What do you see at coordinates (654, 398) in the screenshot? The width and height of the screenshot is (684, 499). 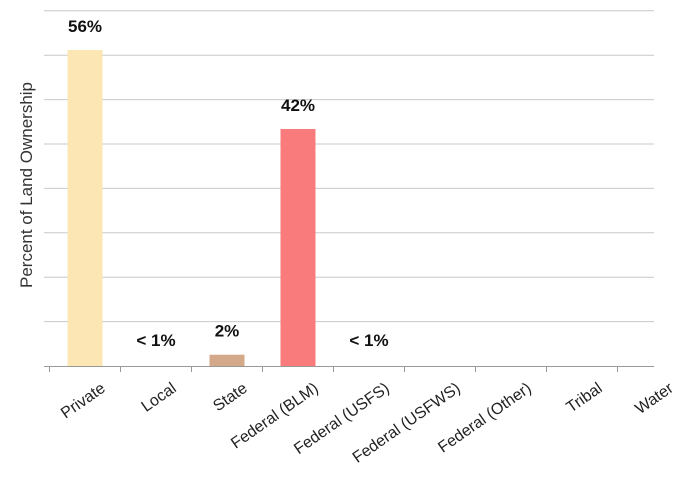 I see `x-tick-label: Water` at bounding box center [654, 398].